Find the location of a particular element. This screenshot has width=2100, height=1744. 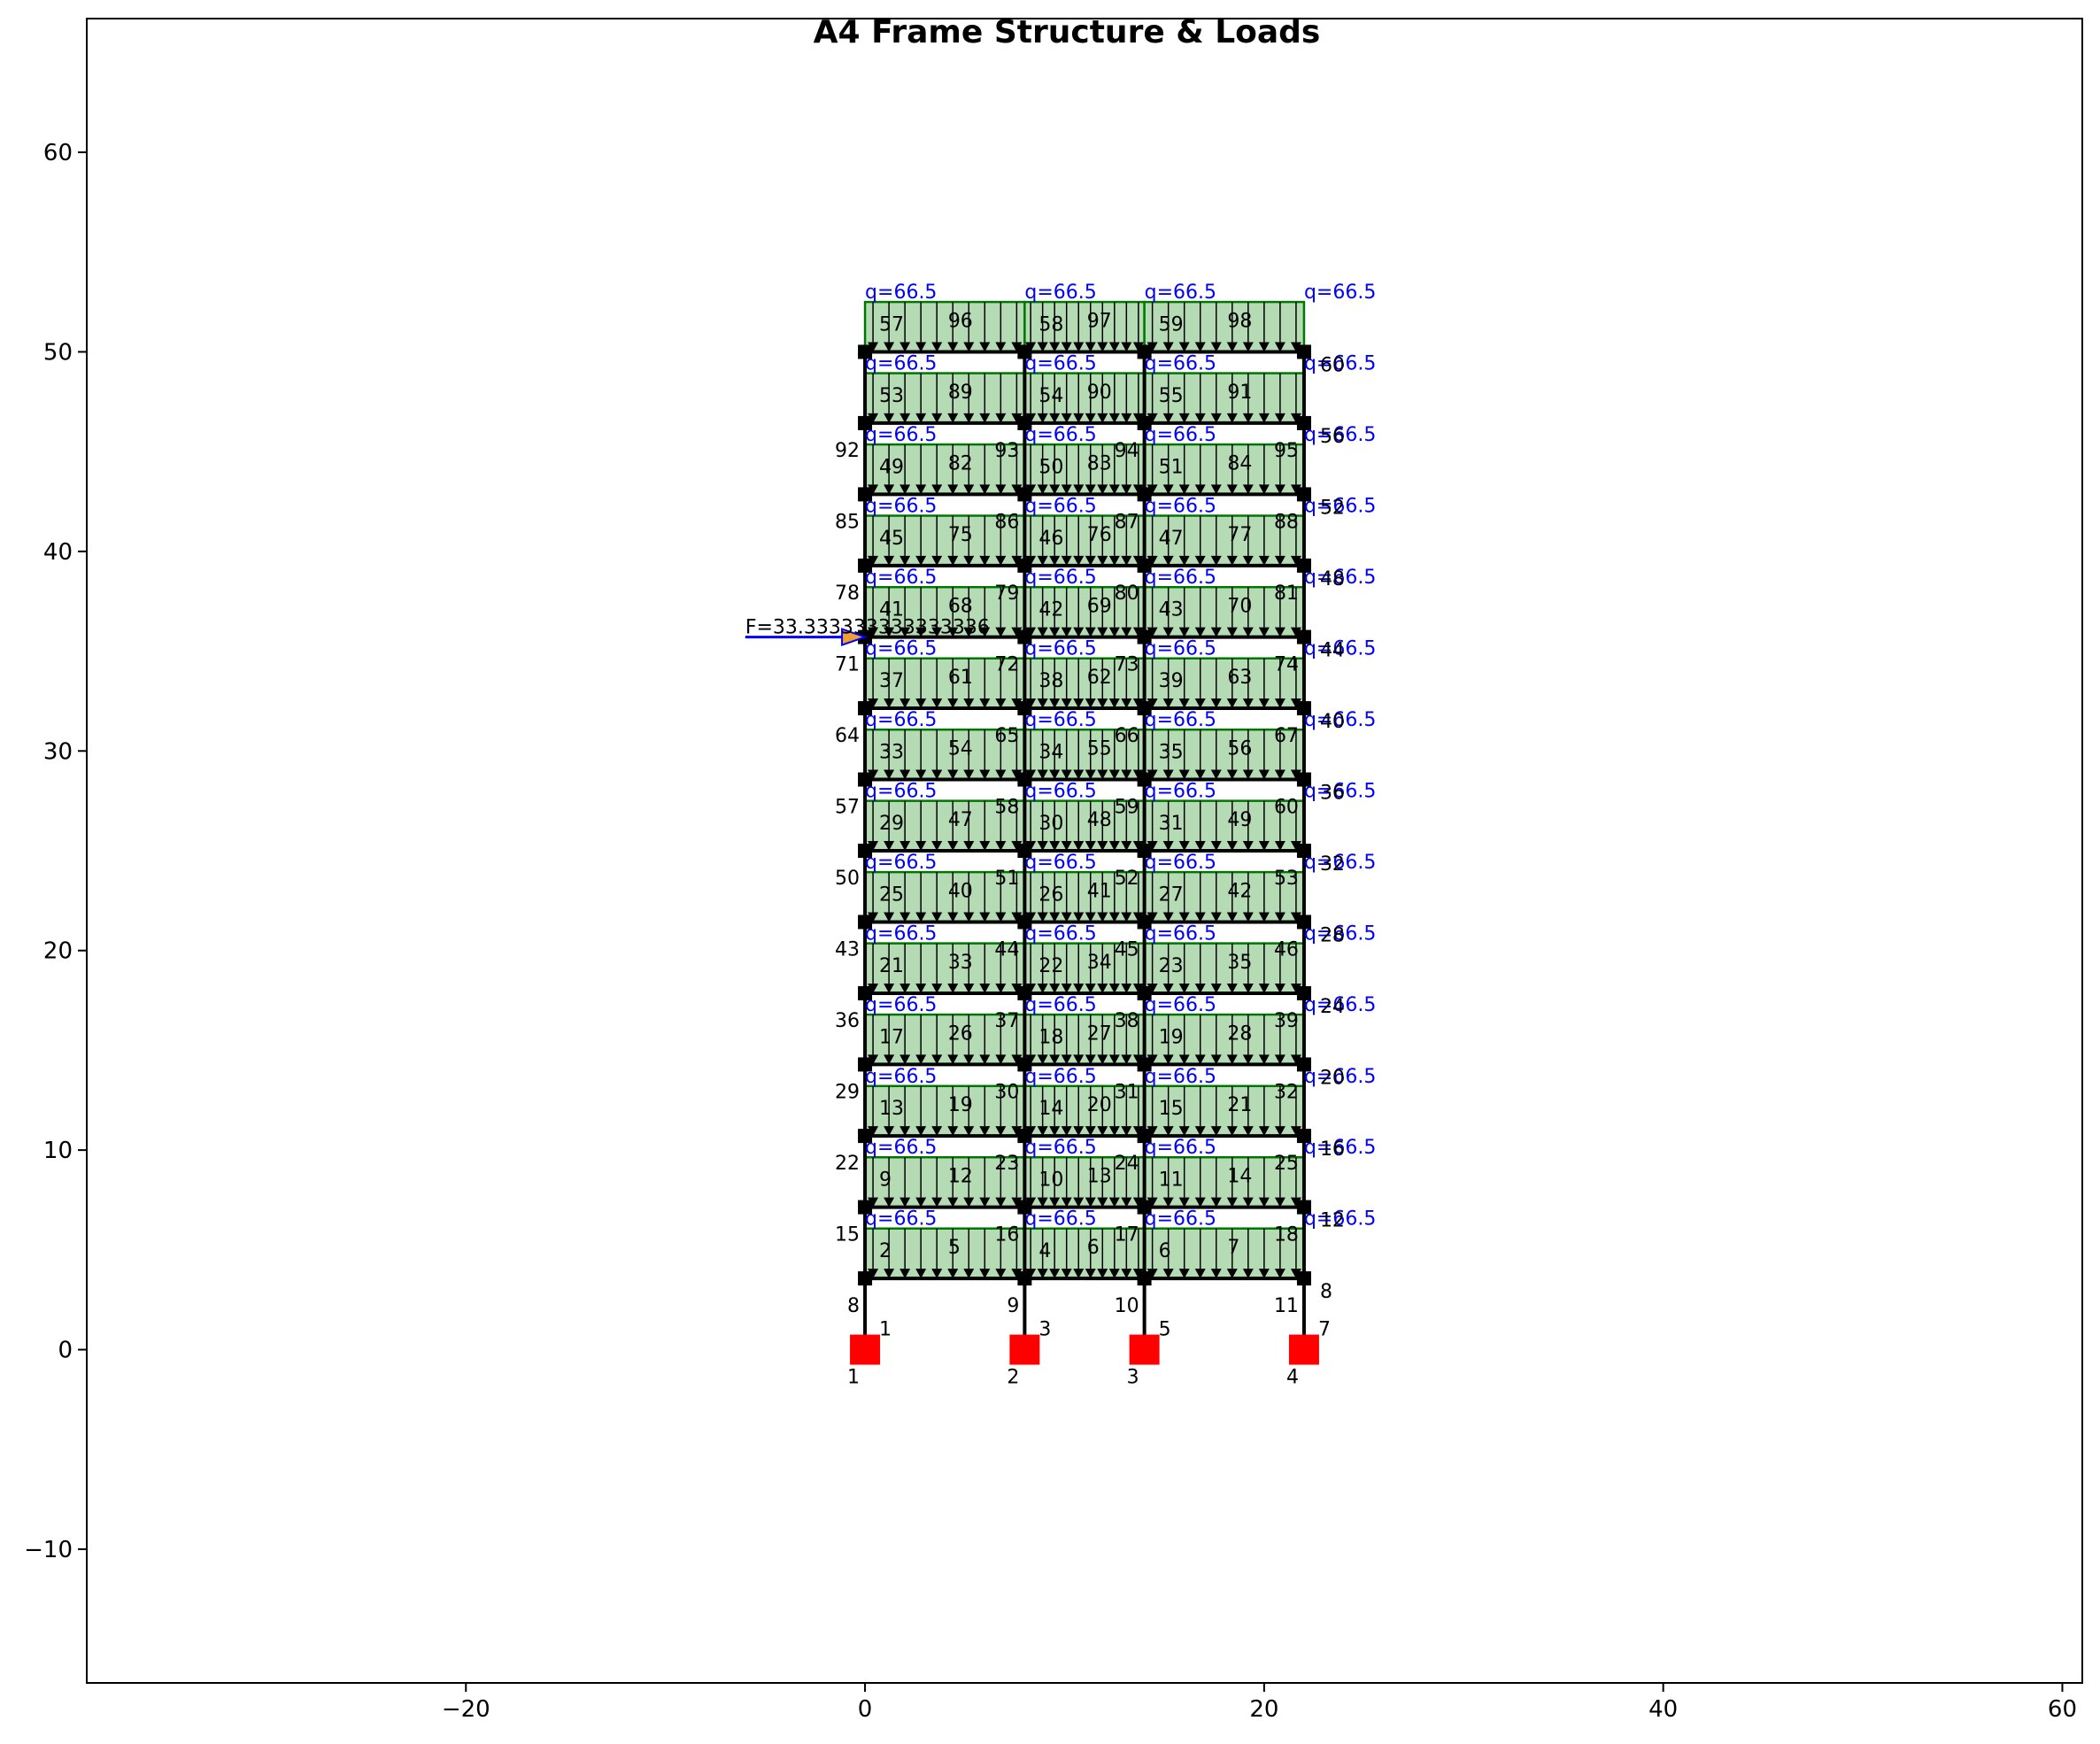

y-tick-label: 10 is located at coordinates (58, 1151).